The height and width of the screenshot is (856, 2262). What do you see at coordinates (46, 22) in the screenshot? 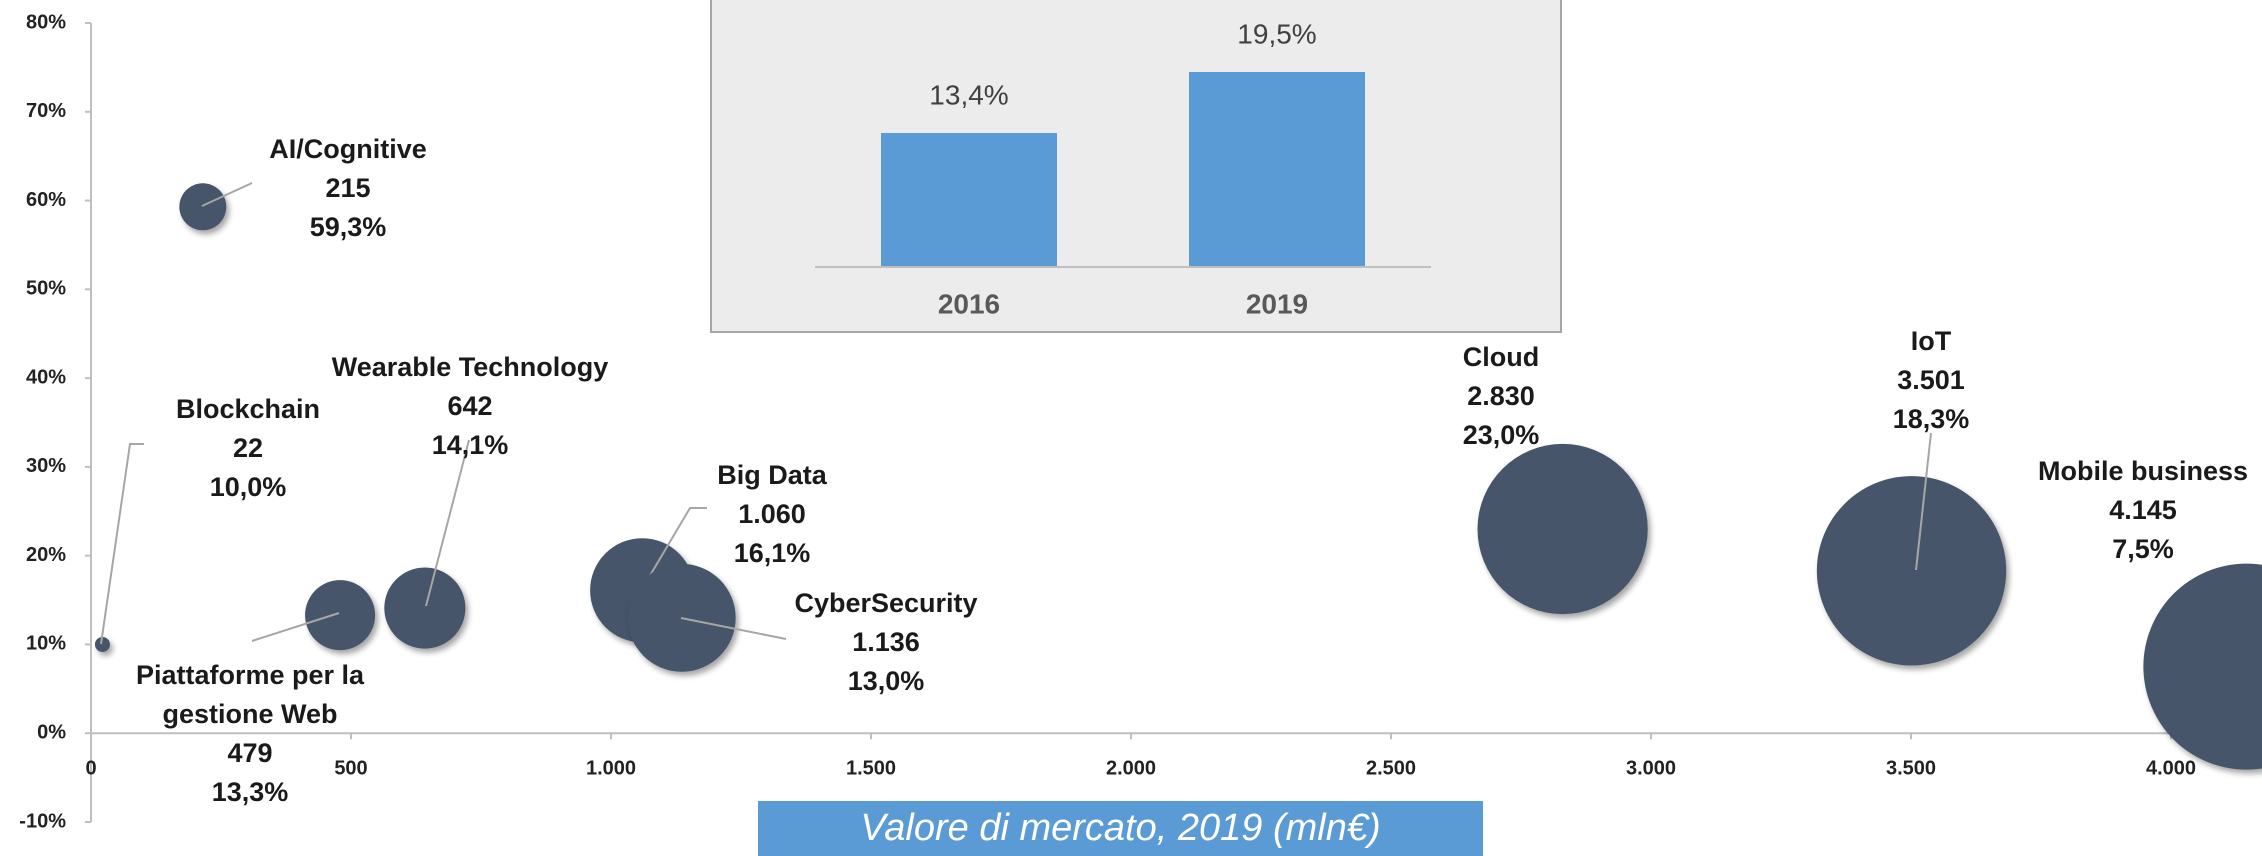
I see `y-tick-label: 80%` at bounding box center [46, 22].